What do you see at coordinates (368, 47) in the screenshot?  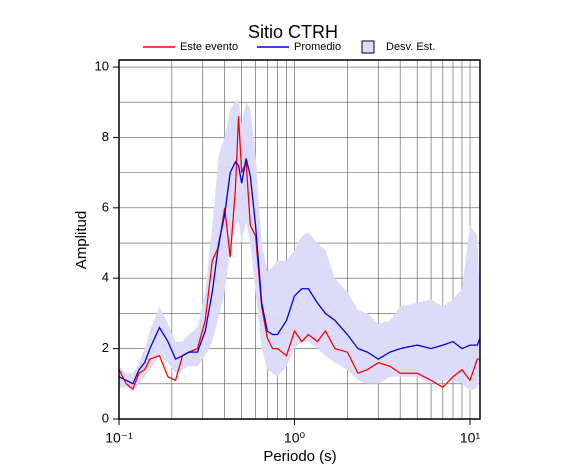 I see `legend-swatch` at bounding box center [368, 47].